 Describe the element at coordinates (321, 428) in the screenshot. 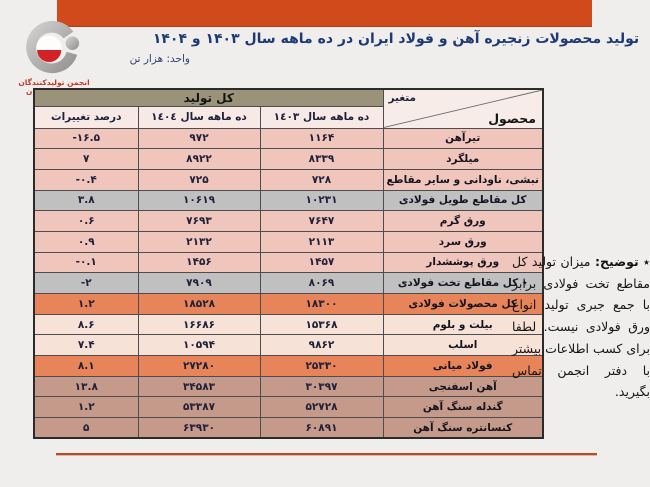

I see `value-1403-cell: ۶۰۸۹۱` at that location.